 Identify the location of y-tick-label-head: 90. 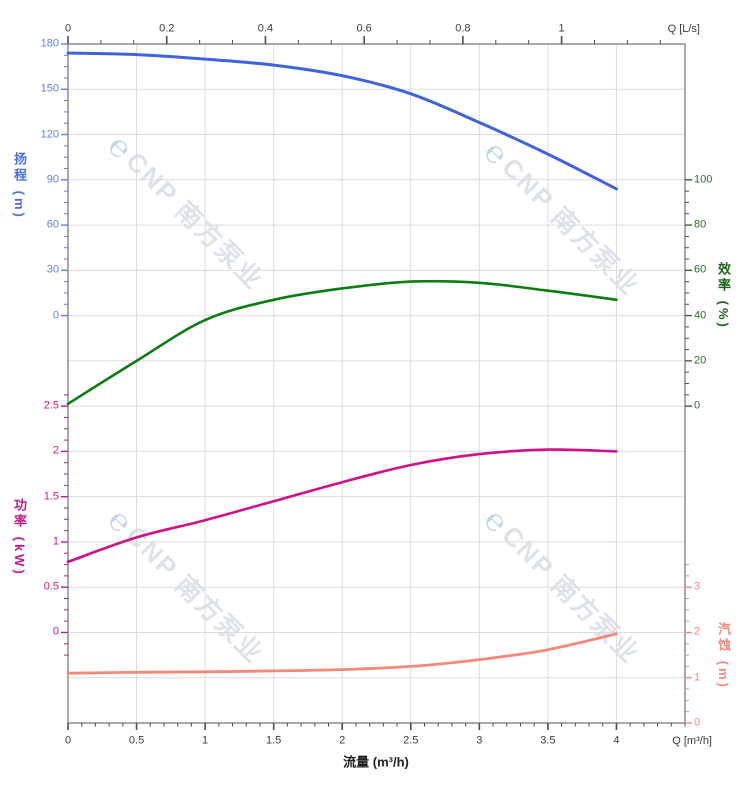
(52, 179).